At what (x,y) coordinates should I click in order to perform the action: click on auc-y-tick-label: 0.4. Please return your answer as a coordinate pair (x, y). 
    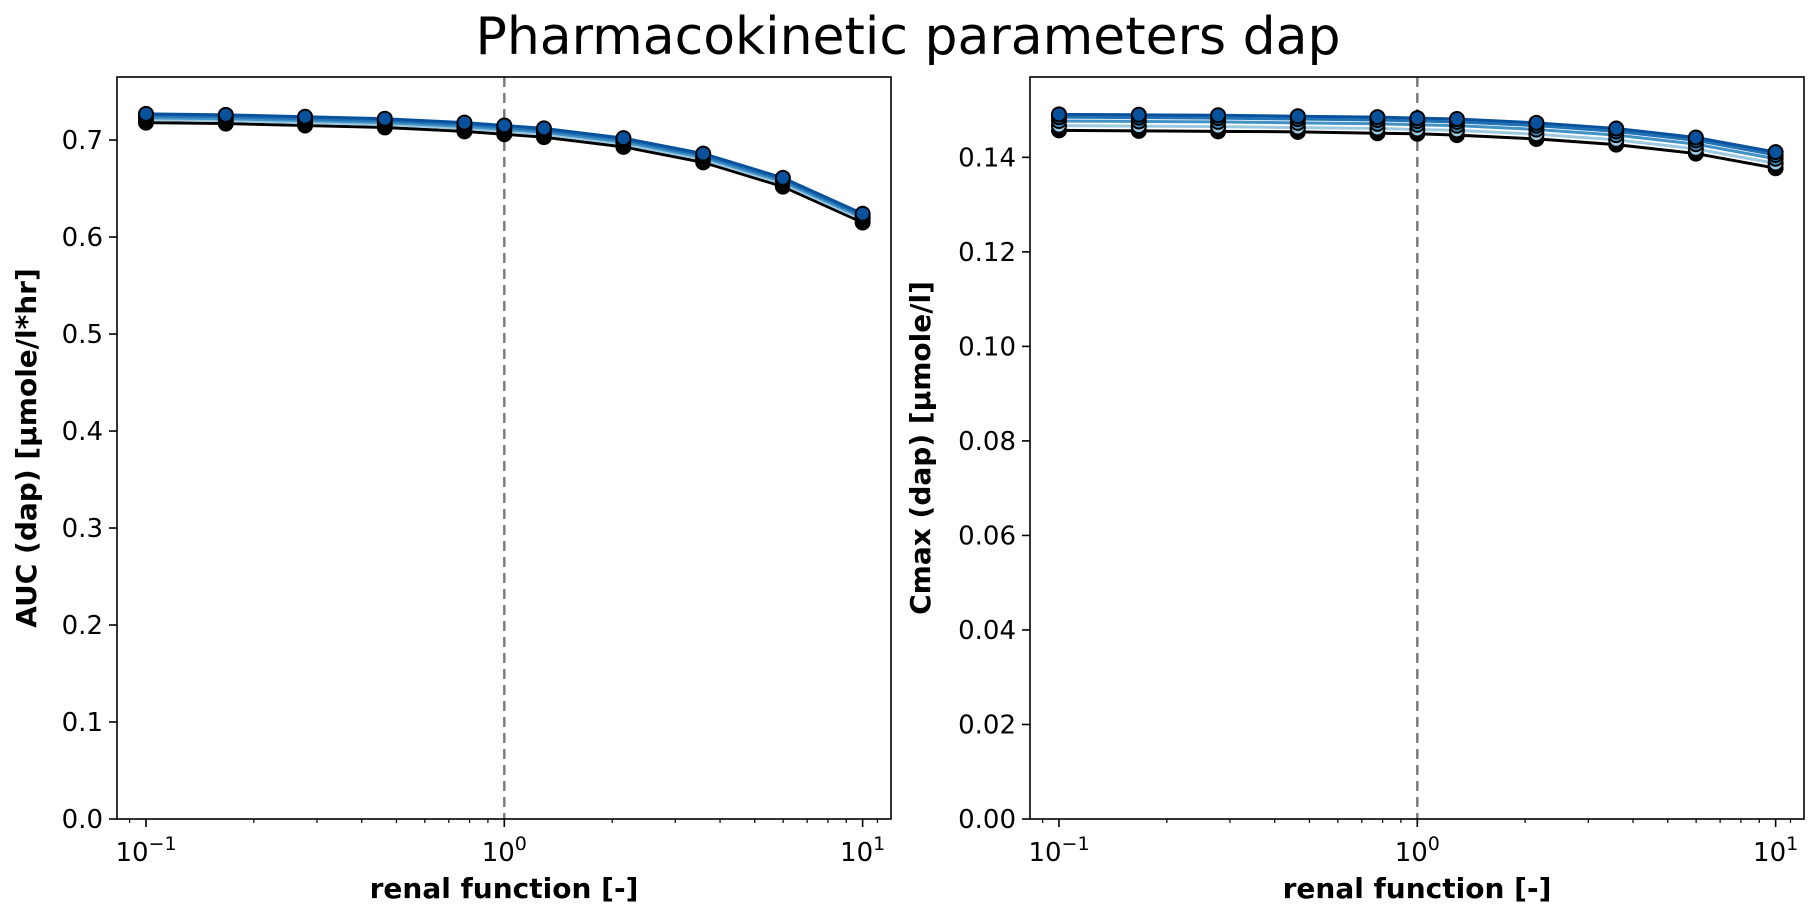
    Looking at the image, I should click on (82, 432).